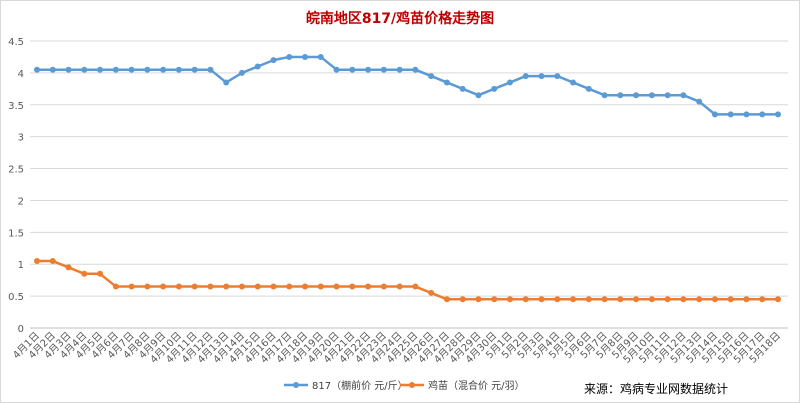 The image size is (800, 403). I want to click on source-note: 来源：鸡病专业网数据统计, so click(656, 388).